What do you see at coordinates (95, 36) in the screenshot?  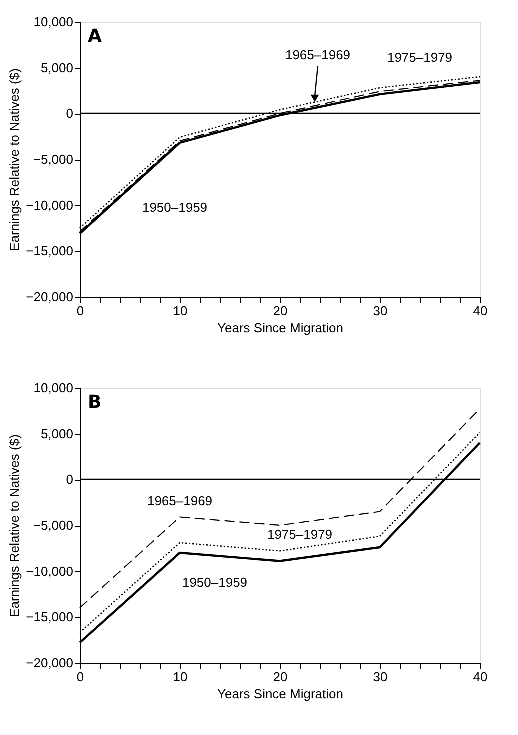 I see `chart-title: A` at bounding box center [95, 36].